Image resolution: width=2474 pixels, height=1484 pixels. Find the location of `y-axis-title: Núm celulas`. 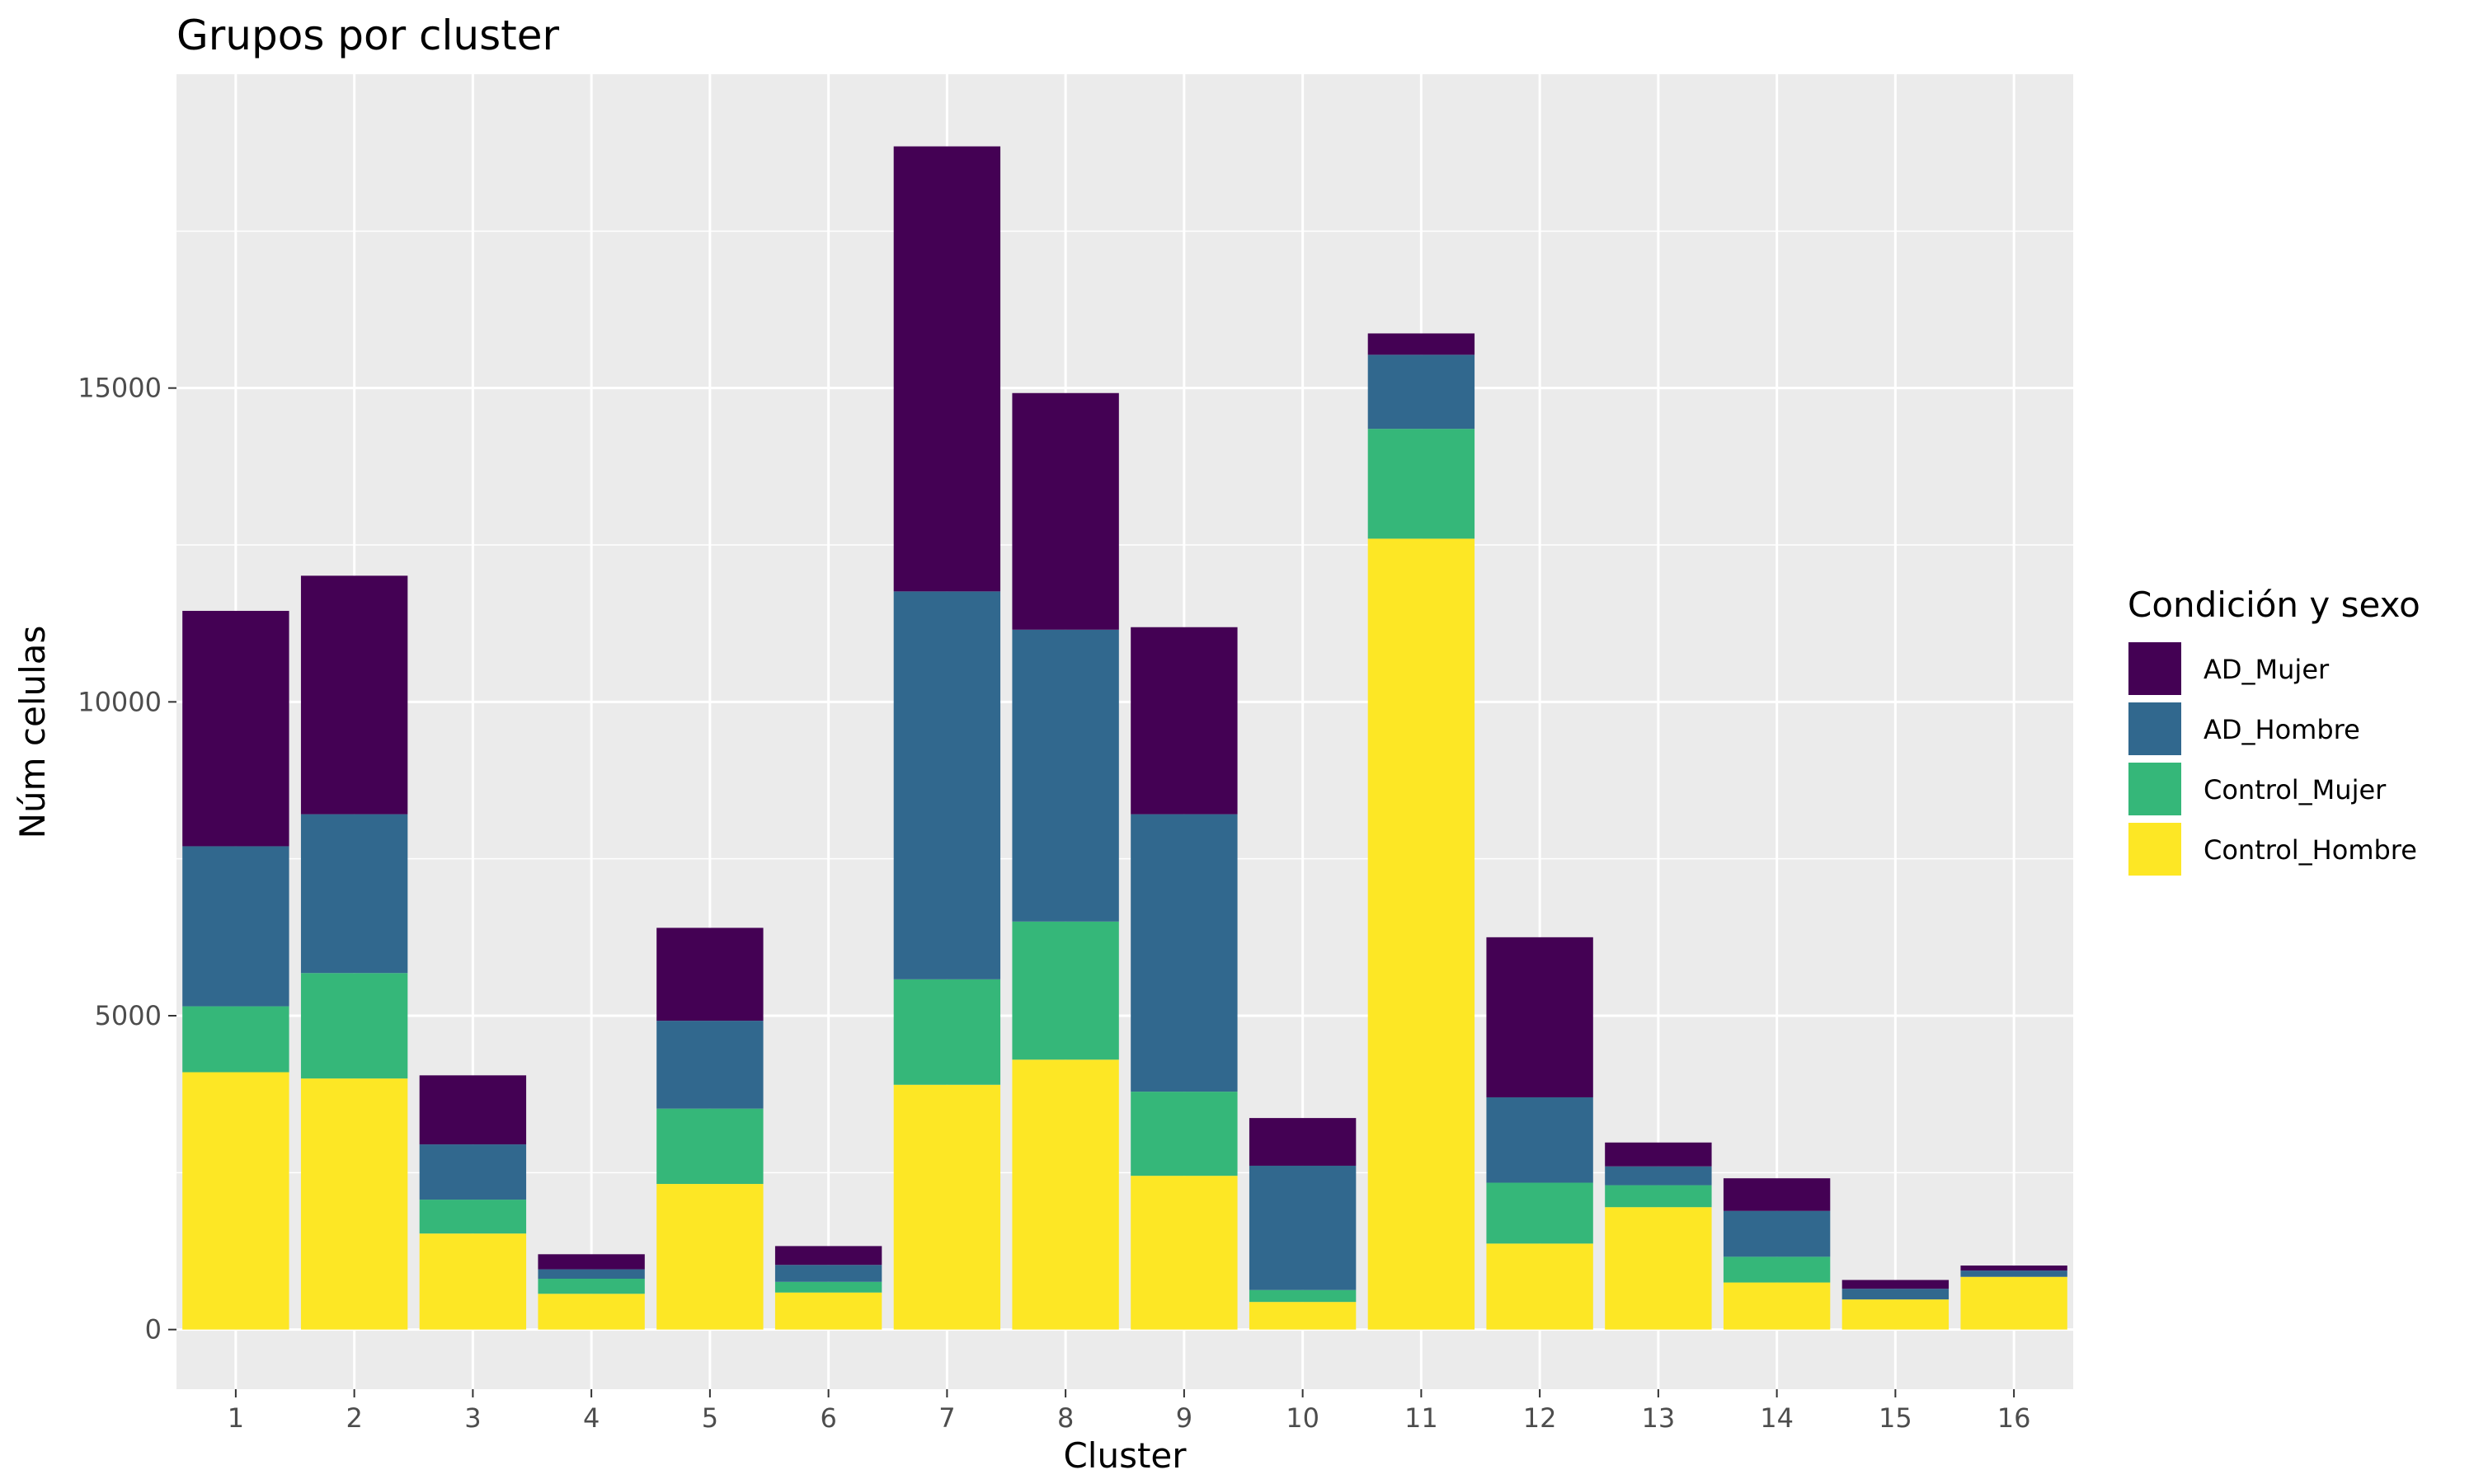

y-axis-title: Núm celulas is located at coordinates (32, 732).